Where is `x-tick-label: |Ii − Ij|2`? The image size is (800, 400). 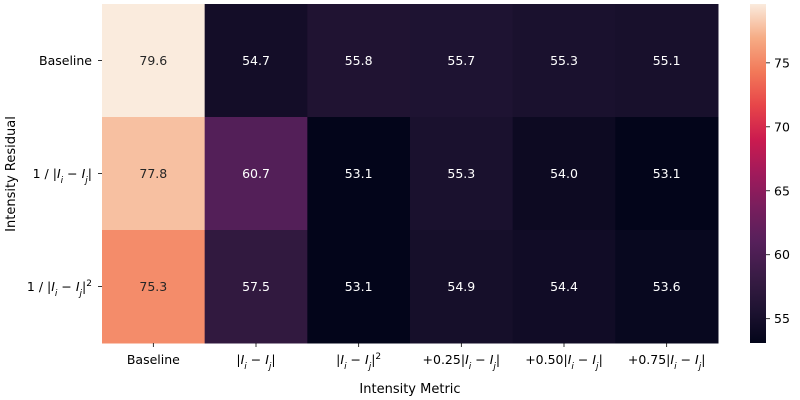 x-tick-label: |Ii − Ij|2 is located at coordinates (358, 362).